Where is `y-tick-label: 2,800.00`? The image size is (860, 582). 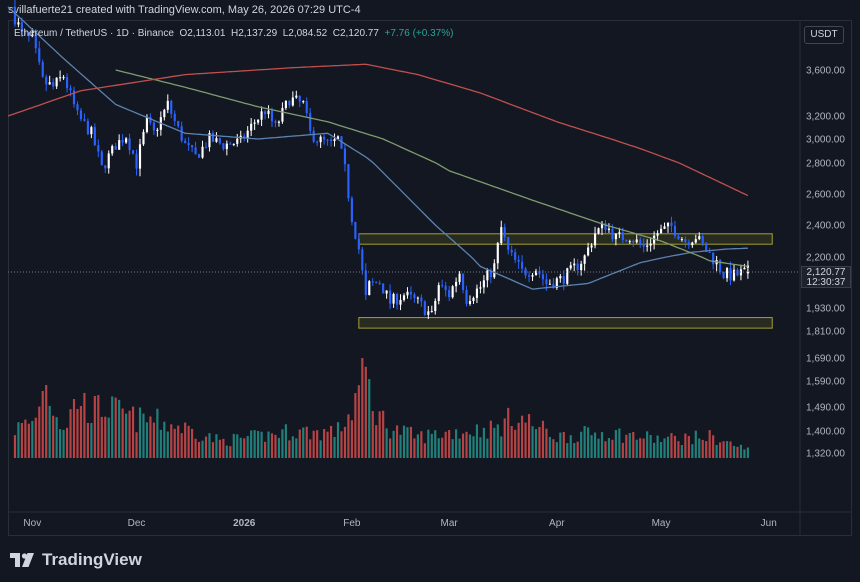 y-tick-label: 2,800.00 is located at coordinates (825, 164).